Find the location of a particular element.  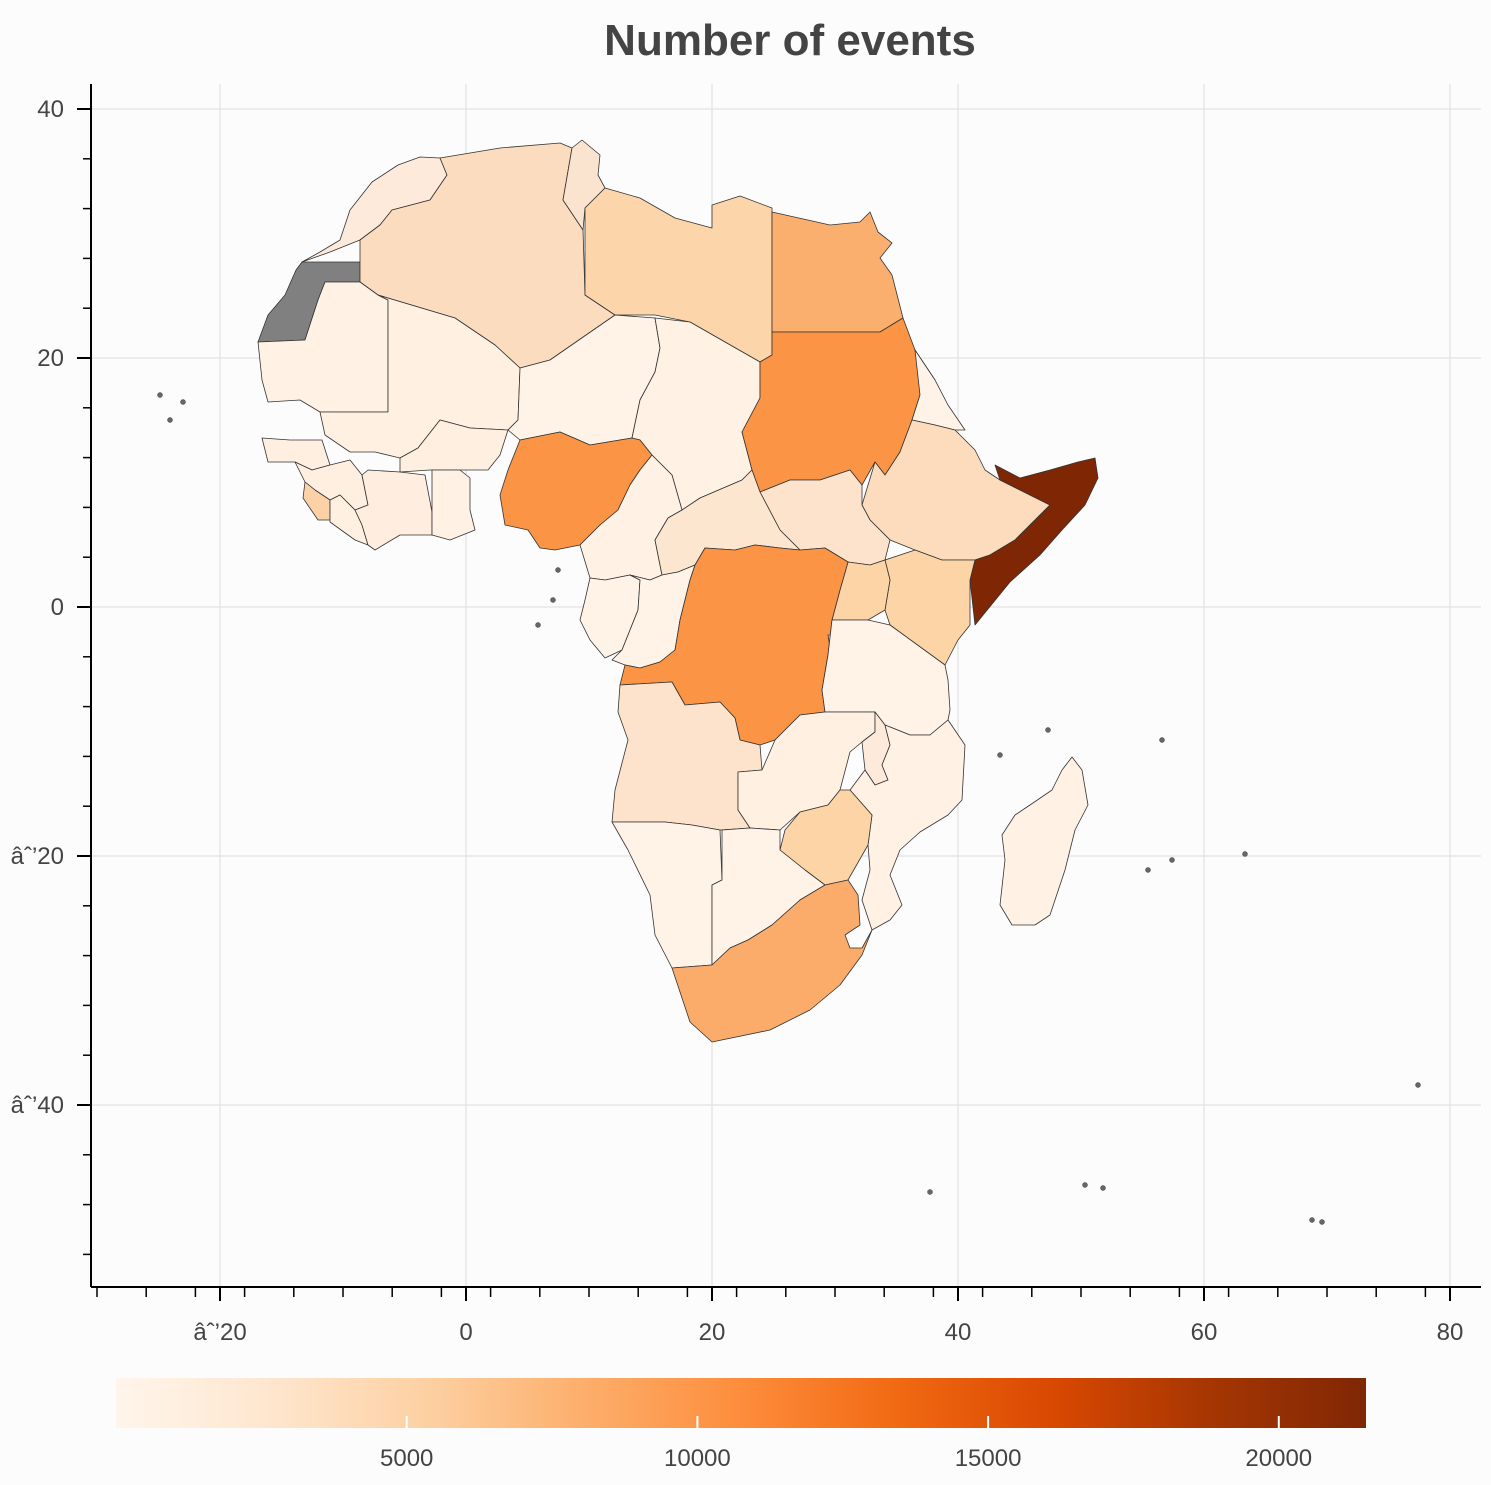

country-ivory-coast is located at coordinates (393, 510).